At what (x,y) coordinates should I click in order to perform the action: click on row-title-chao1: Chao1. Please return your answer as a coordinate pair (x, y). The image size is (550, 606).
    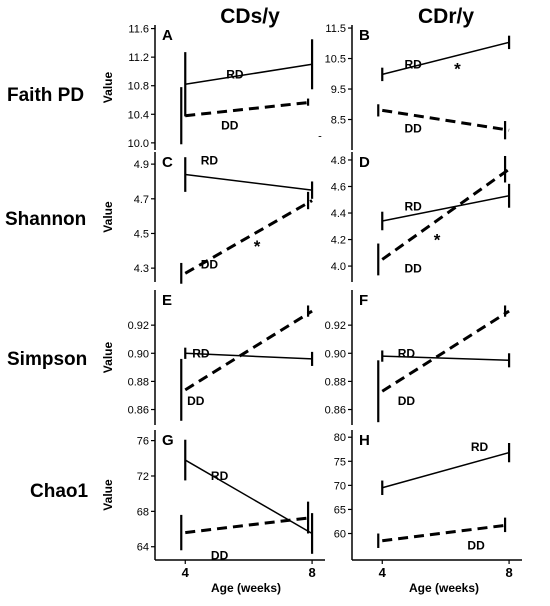
    Looking at the image, I should click on (59, 491).